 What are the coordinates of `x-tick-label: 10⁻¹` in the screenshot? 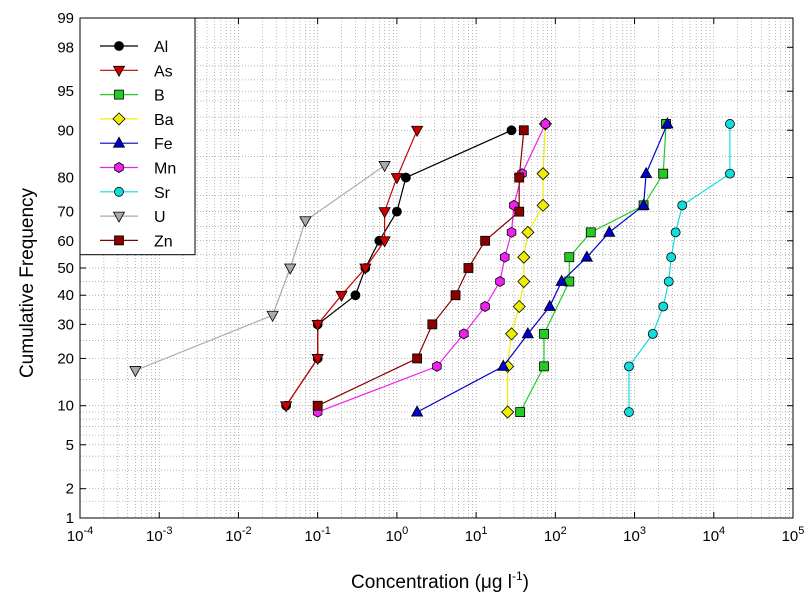 It's located at (317, 535).